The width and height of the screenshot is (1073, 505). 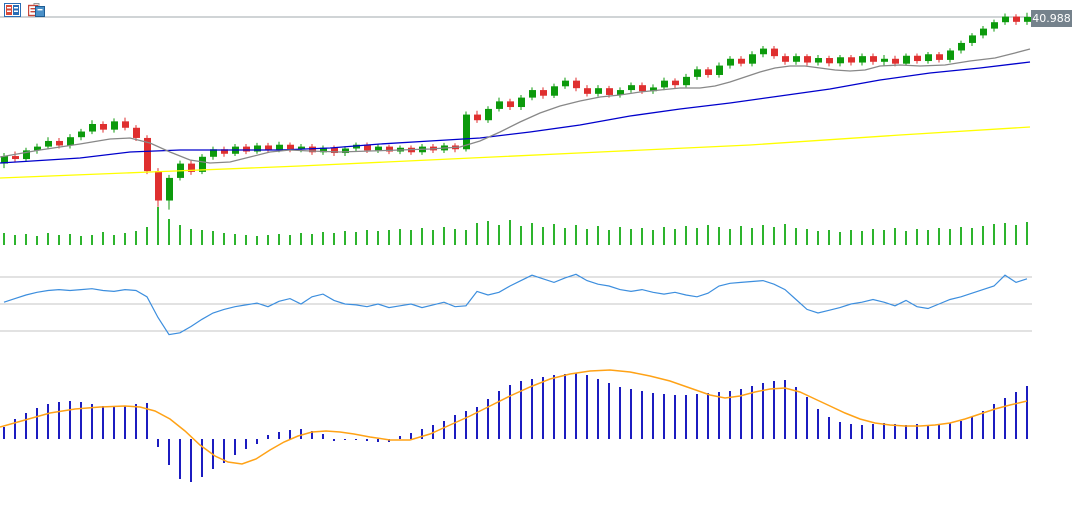 What do you see at coordinates (1051, 18) in the screenshot?
I see `last-price-badge: 40.988` at bounding box center [1051, 18].